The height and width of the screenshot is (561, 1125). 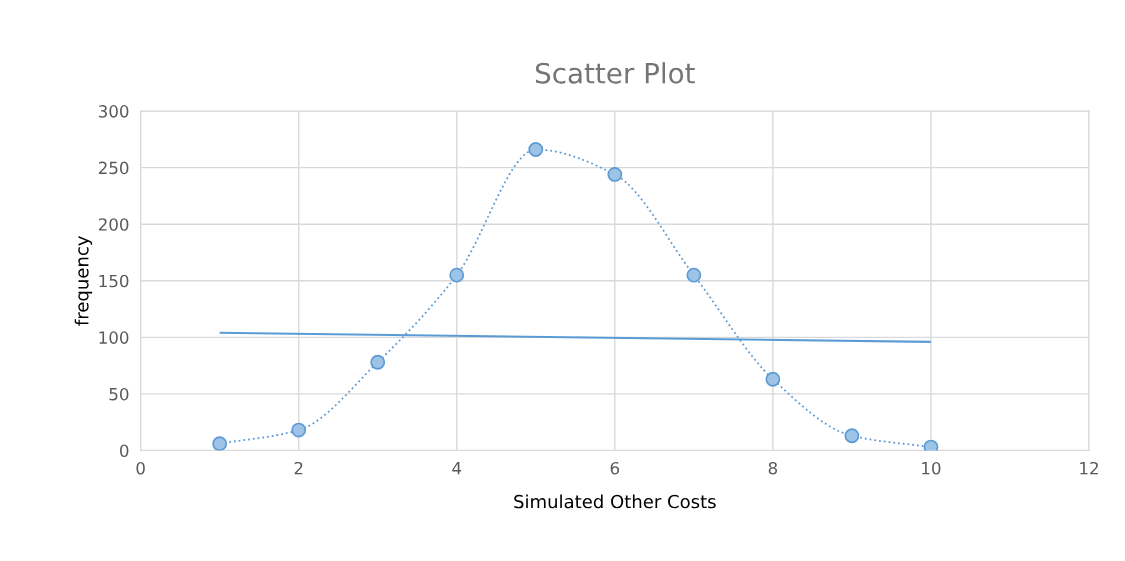 What do you see at coordinates (113, 111) in the screenshot?
I see `y-tick-label: 300` at bounding box center [113, 111].